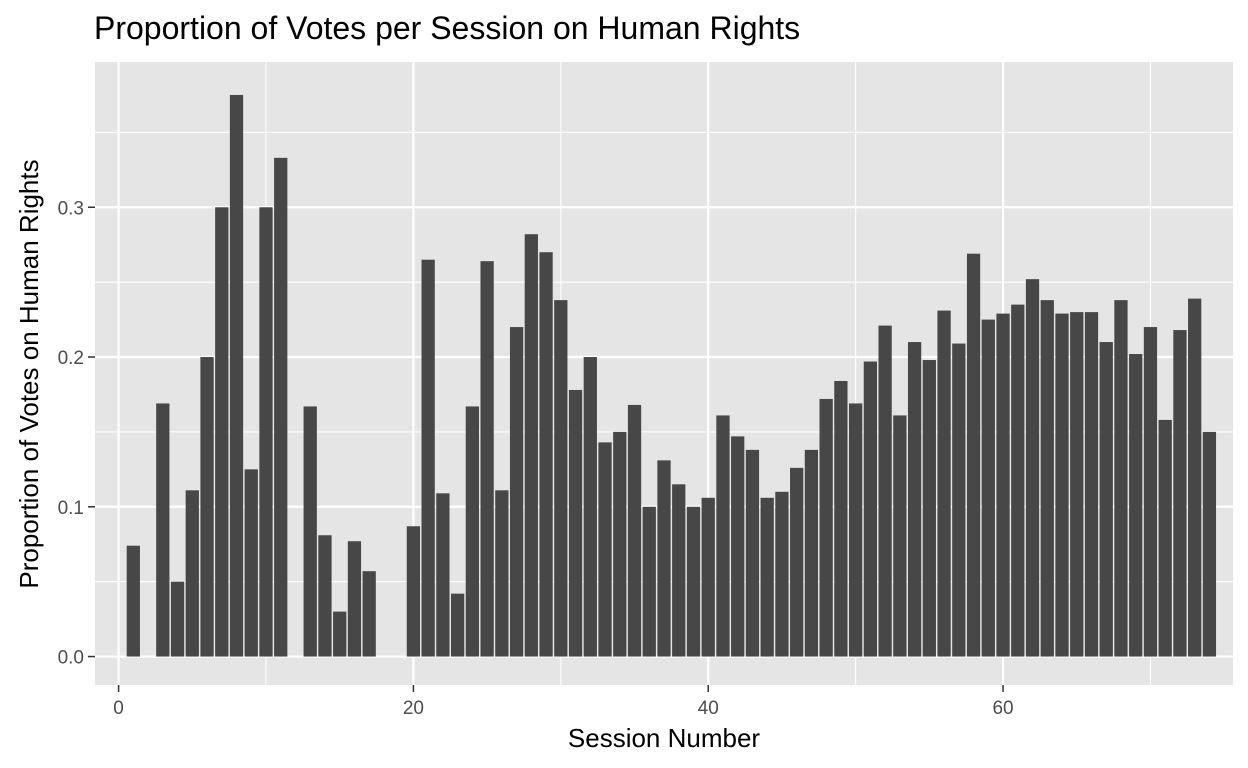 The image size is (1248, 768). What do you see at coordinates (71, 658) in the screenshot?
I see `y-tick-label: 0.0` at bounding box center [71, 658].